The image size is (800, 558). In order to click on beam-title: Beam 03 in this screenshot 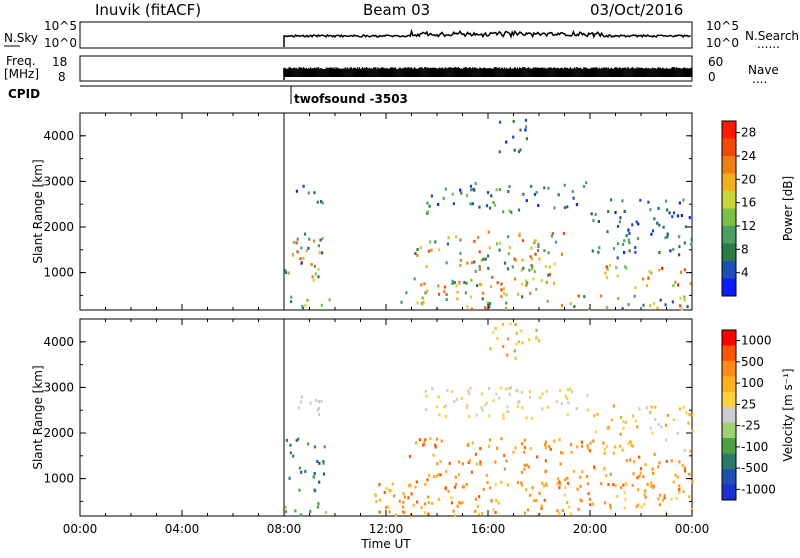, I will do `click(396, 10)`.